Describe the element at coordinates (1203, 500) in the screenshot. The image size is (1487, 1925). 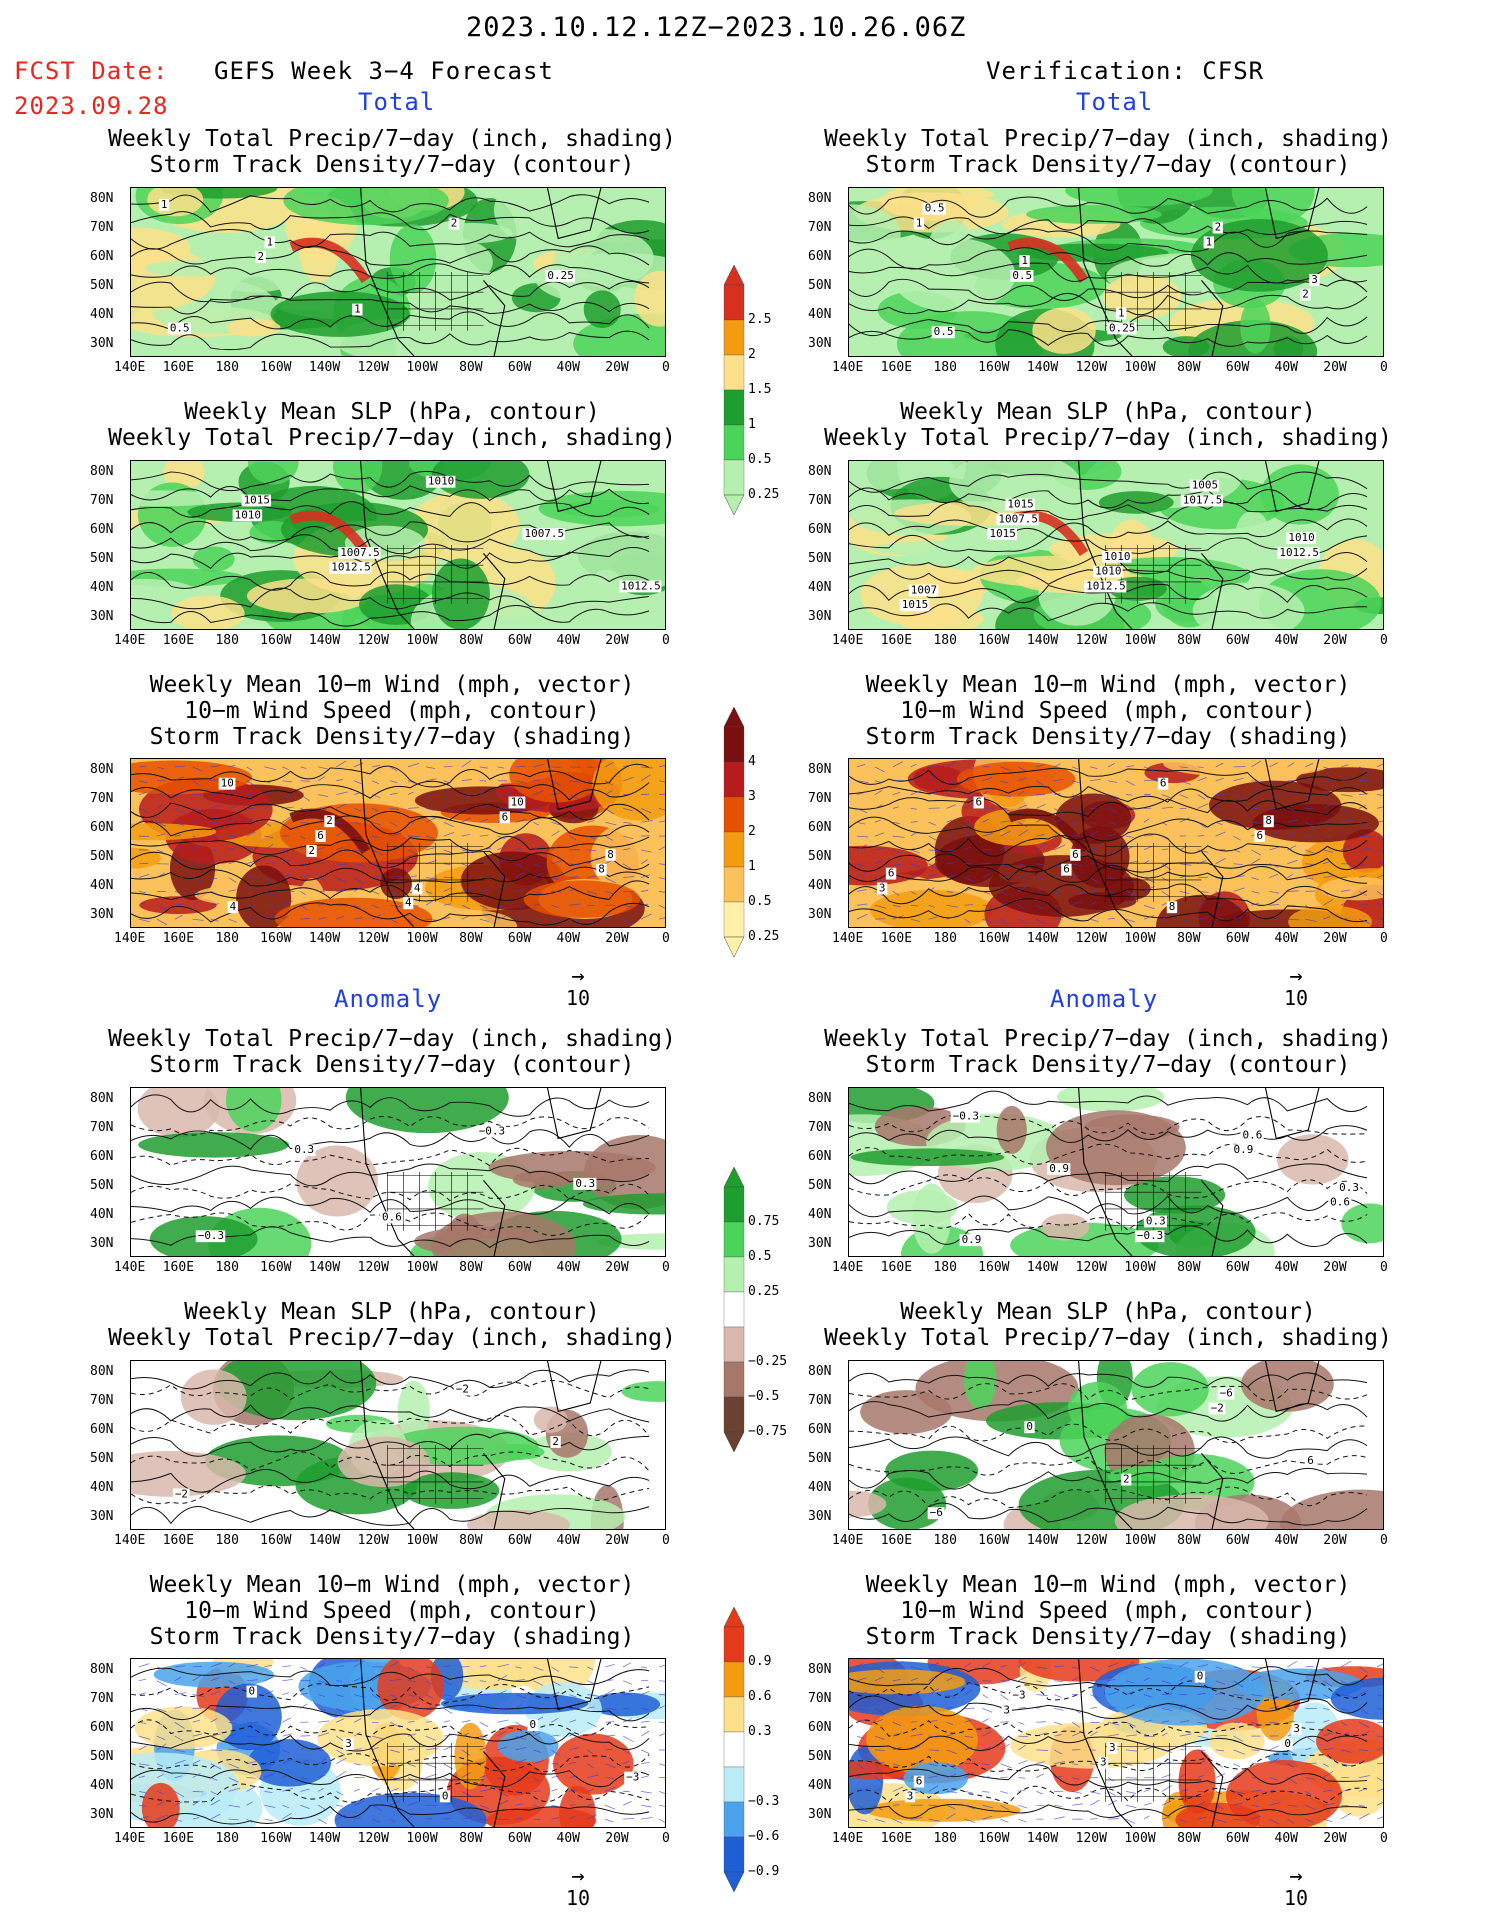
I see `contour-label: 1017.5` at that location.